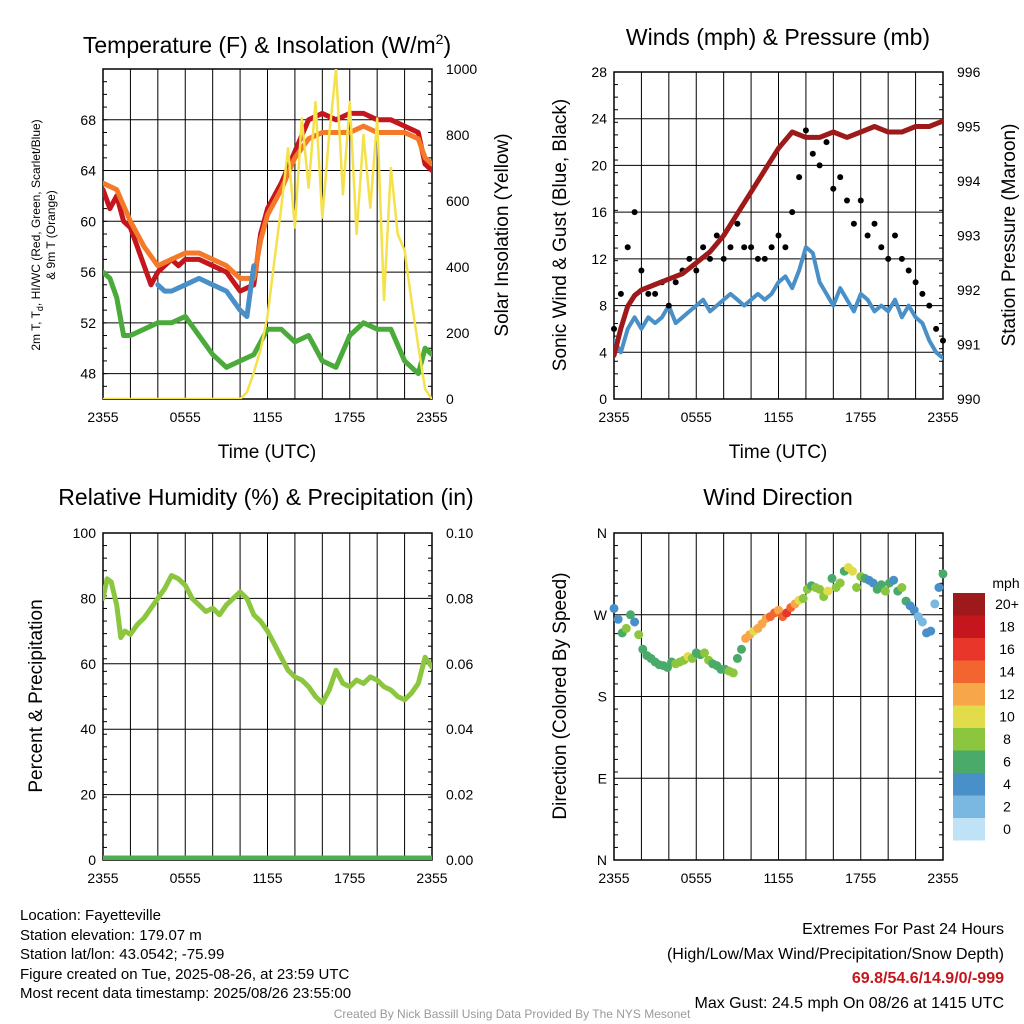 Image resolution: width=1024 pixels, height=1024 pixels. I want to click on temp-y-tick-label: 64, so click(88, 171).